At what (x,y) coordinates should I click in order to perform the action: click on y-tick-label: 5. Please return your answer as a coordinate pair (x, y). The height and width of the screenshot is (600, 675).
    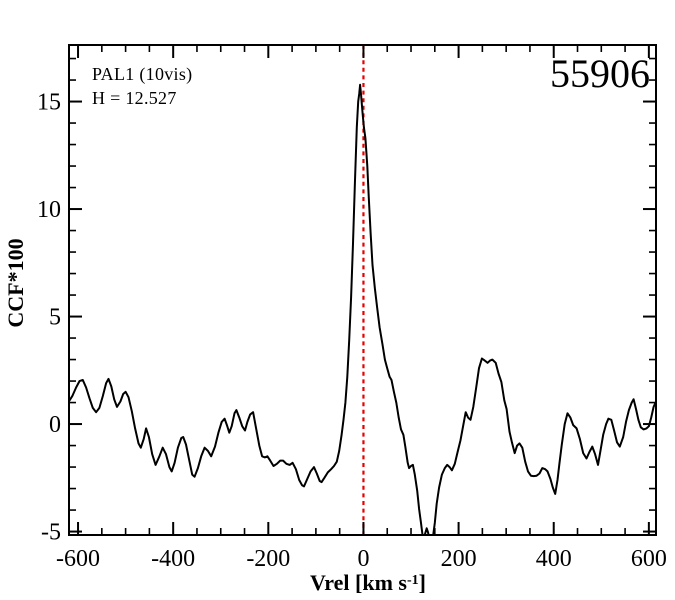
    Looking at the image, I should click on (55, 318).